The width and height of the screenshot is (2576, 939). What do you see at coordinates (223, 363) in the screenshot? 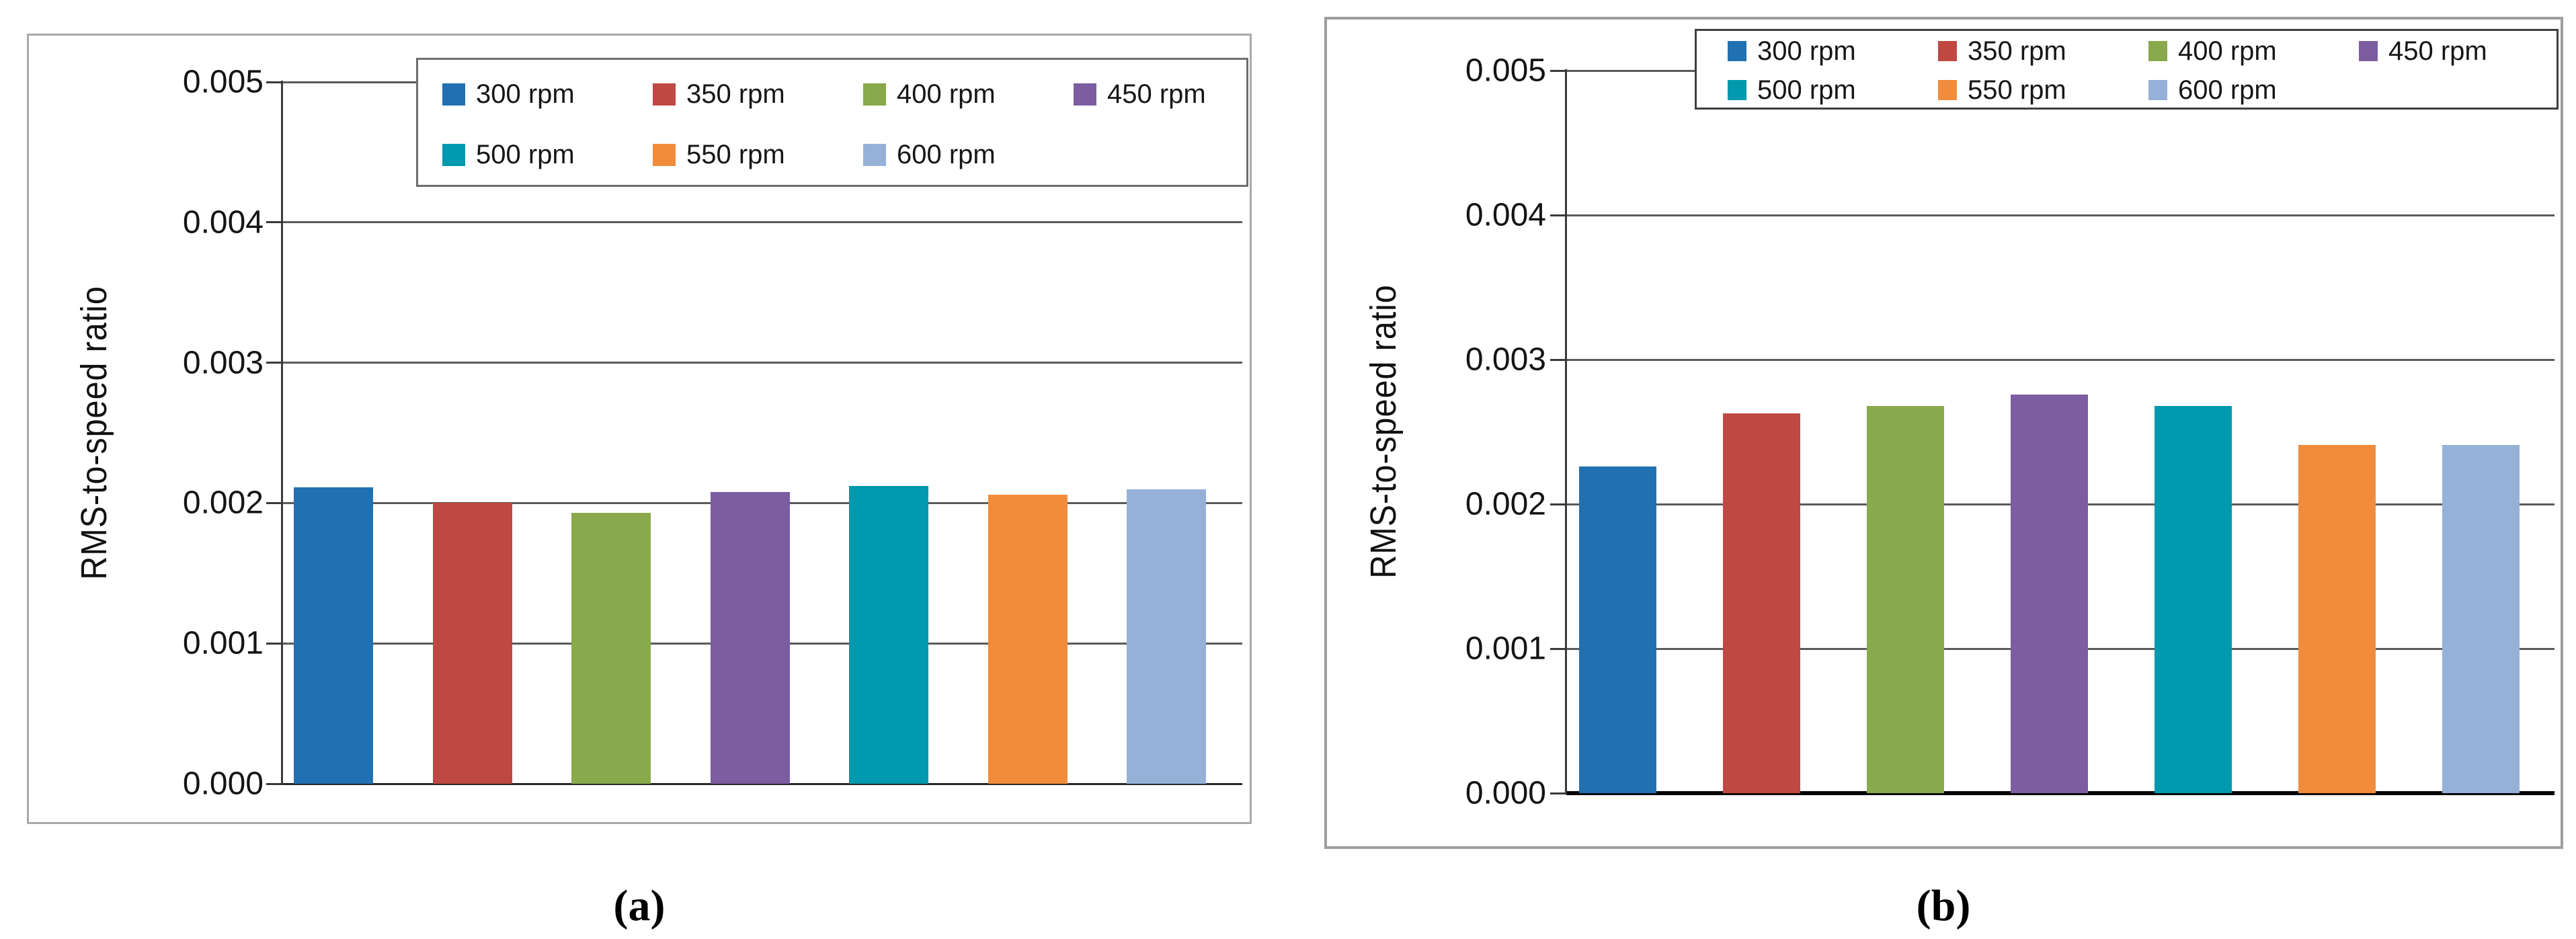
I see `y-tick-label-a: 0.003` at bounding box center [223, 363].